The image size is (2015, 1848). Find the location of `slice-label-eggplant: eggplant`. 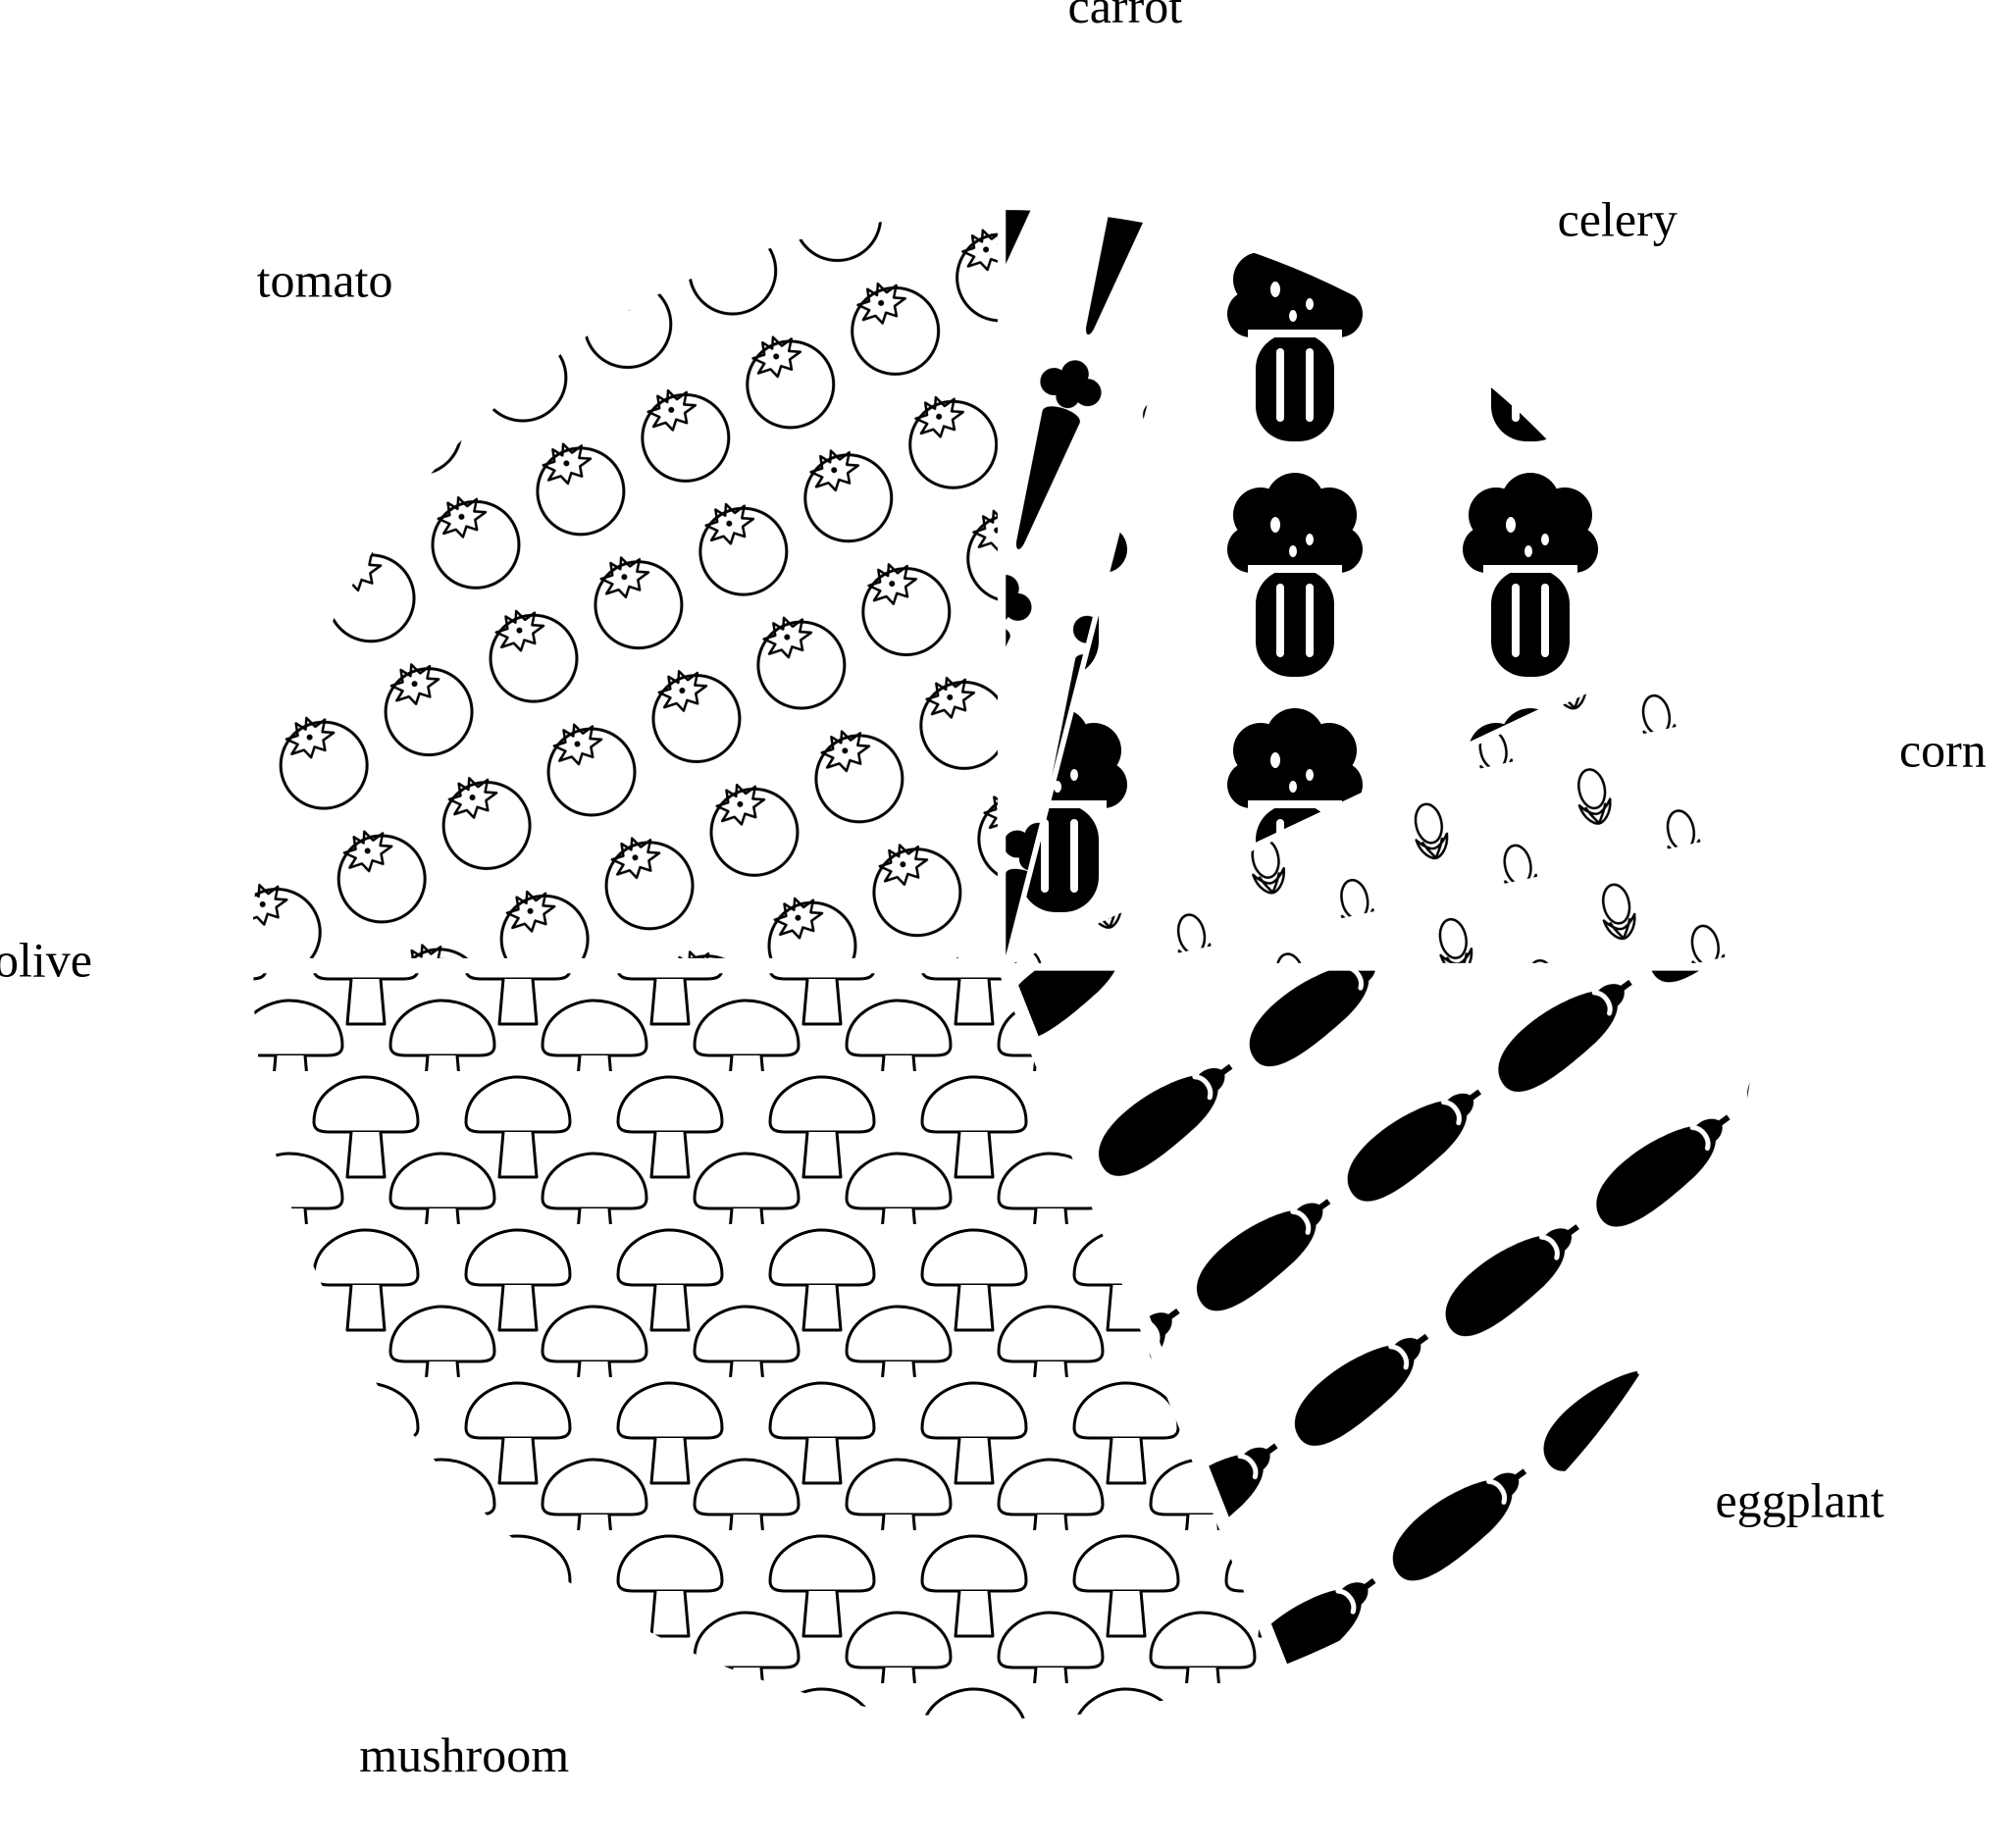

slice-label-eggplant: eggplant is located at coordinates (1799, 1499).